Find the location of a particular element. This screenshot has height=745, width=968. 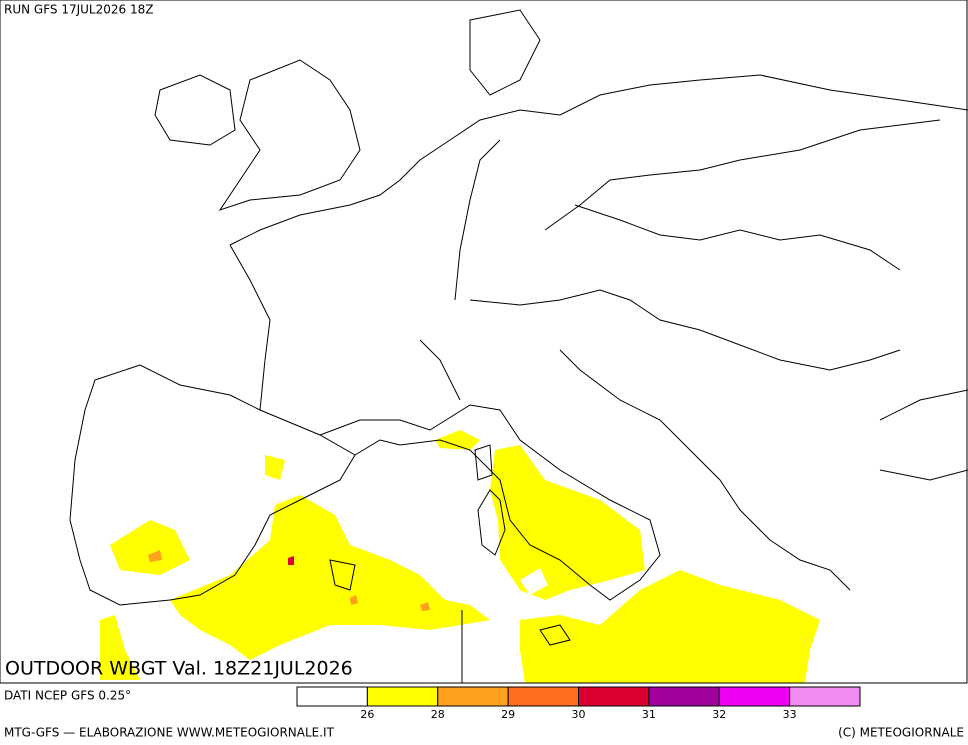

legend-tick-label: 33 is located at coordinates (790, 714).